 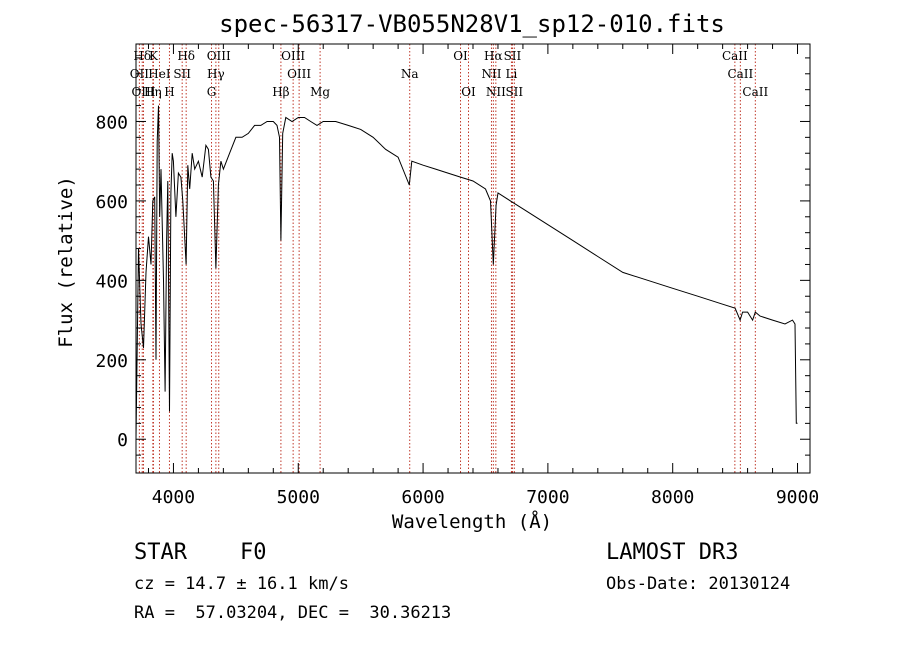 What do you see at coordinates (159, 74) in the screenshot?
I see `spectral-line-label: HeI` at bounding box center [159, 74].